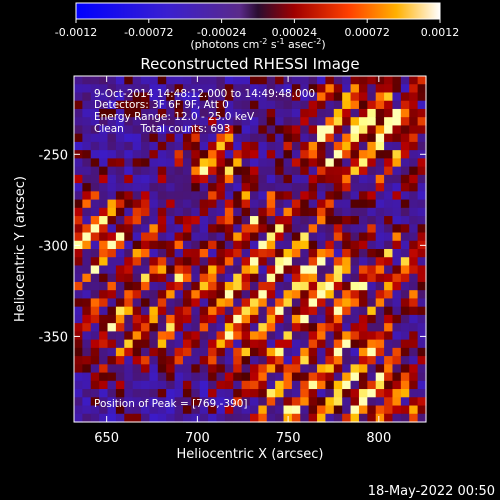 This screenshot has width=500, height=500. Describe the element at coordinates (431, 491) in the screenshot. I see `footer-timestamp: 18-May-2022 00:50` at that location.